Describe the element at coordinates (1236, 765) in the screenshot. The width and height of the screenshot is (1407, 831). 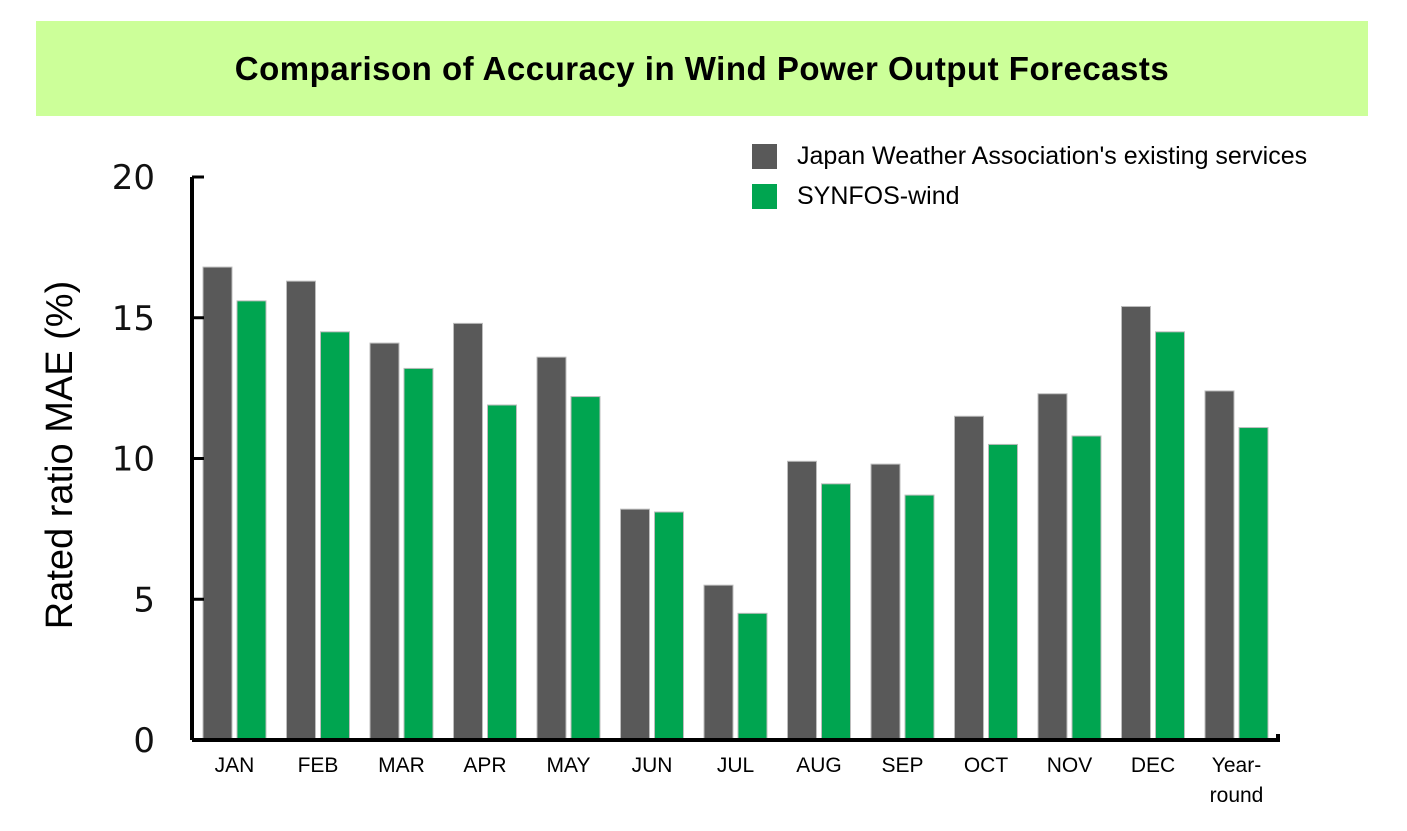
I see `x-tick-label-year-round-line1: Year-` at that location.